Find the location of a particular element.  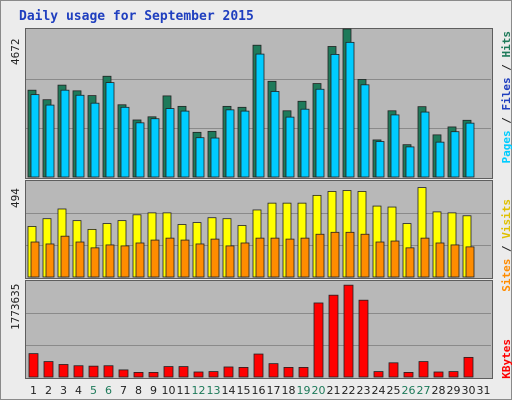

legend-kbytes: KBytes is located at coordinates (506, 359).